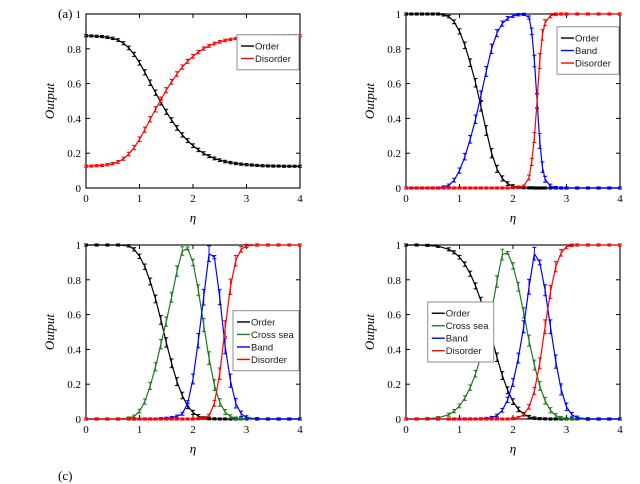 The width and height of the screenshot is (640, 484). What do you see at coordinates (193, 332) in the screenshot?
I see `series-line-disorder` at bounding box center [193, 332].